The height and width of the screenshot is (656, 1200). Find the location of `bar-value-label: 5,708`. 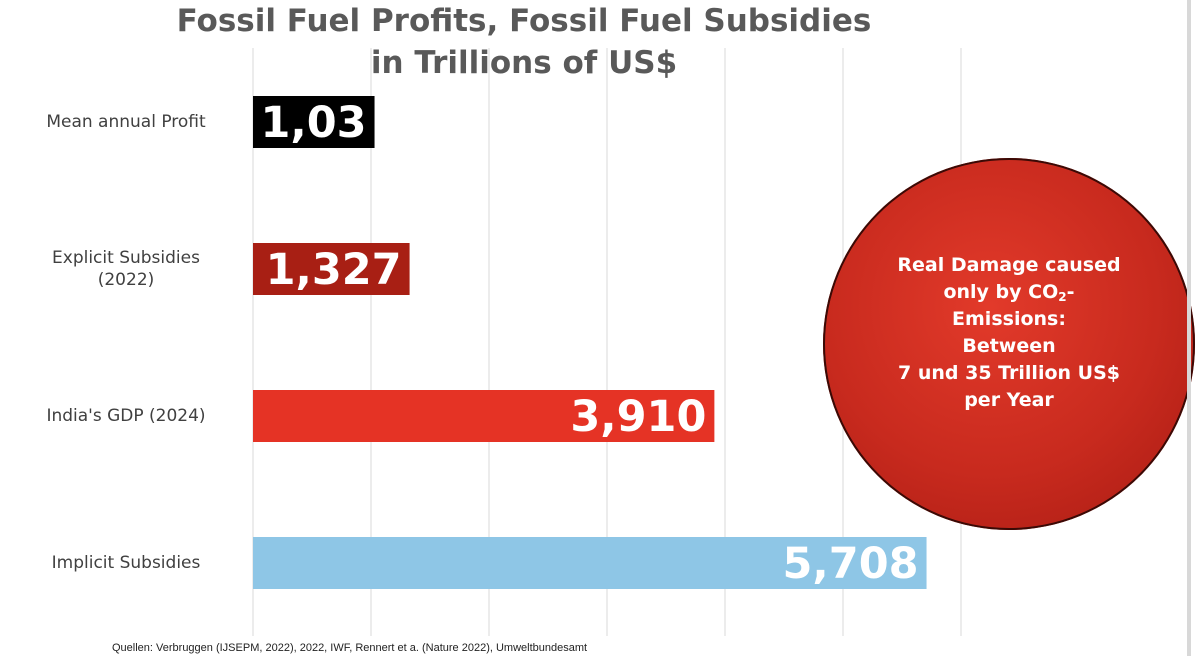

bar-value-label: 5,708 is located at coordinates (851, 564).